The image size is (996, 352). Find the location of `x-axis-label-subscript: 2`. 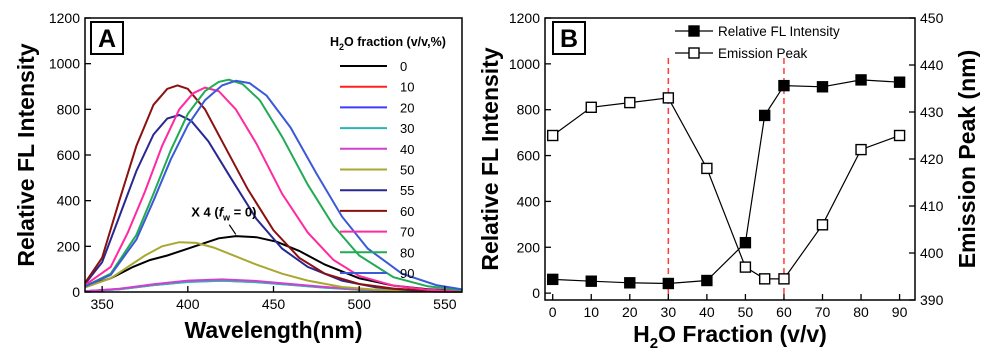

x-axis-label-subscript: 2 is located at coordinates (654, 343).